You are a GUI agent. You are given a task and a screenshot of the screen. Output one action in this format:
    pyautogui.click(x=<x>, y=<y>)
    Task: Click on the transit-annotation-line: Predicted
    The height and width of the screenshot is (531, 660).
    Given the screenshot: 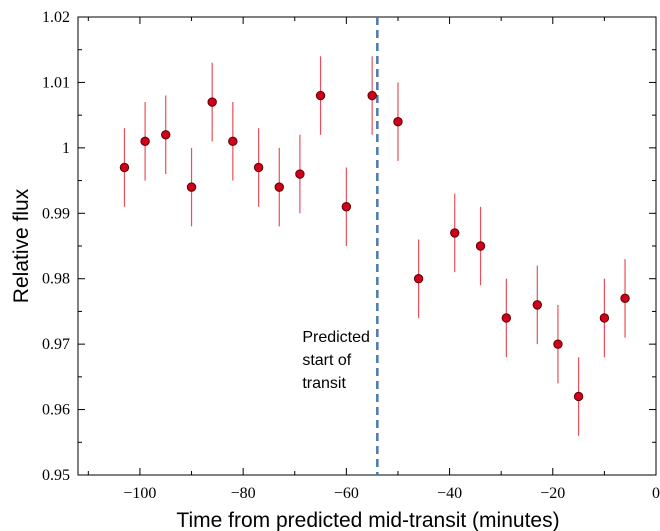 What is the action you would take?
    pyautogui.click(x=336, y=337)
    